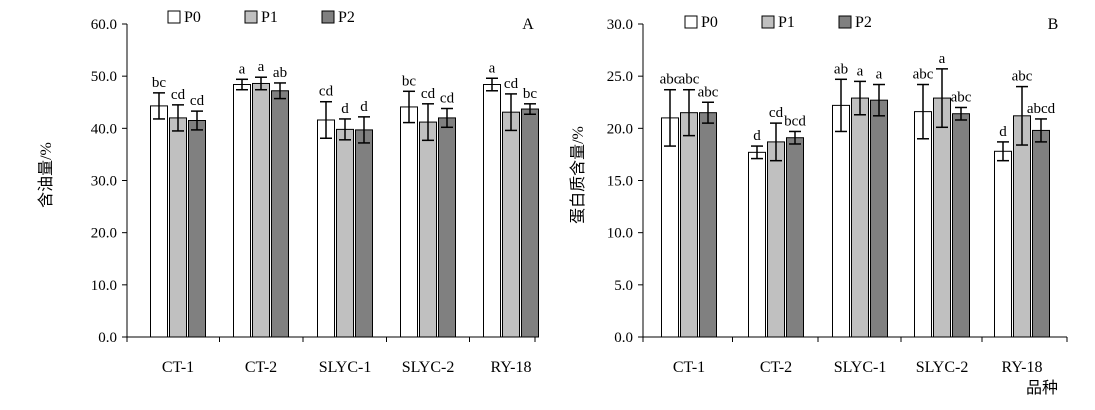 Image resolution: width=1095 pixels, height=410 pixels. What do you see at coordinates (104, 129) in the screenshot?
I see `y-tick-label: 40.0` at bounding box center [104, 129].